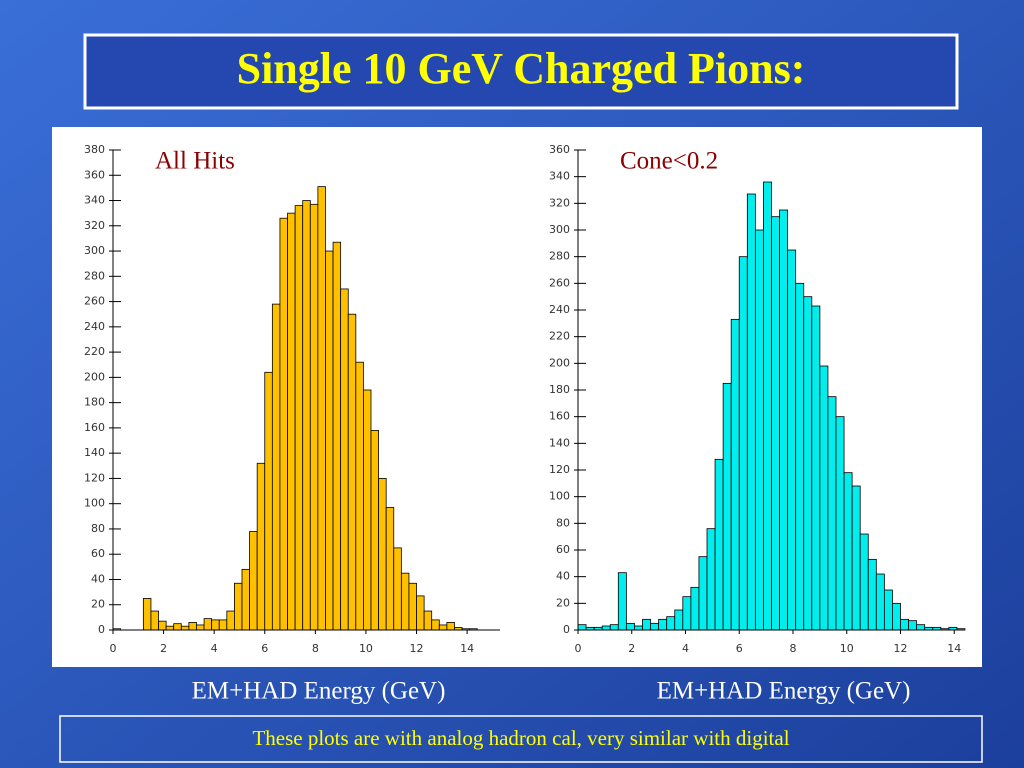 The width and height of the screenshot is (1024, 768). Describe the element at coordinates (559, 336) in the screenshot. I see `y-tick-label: 220` at that location.